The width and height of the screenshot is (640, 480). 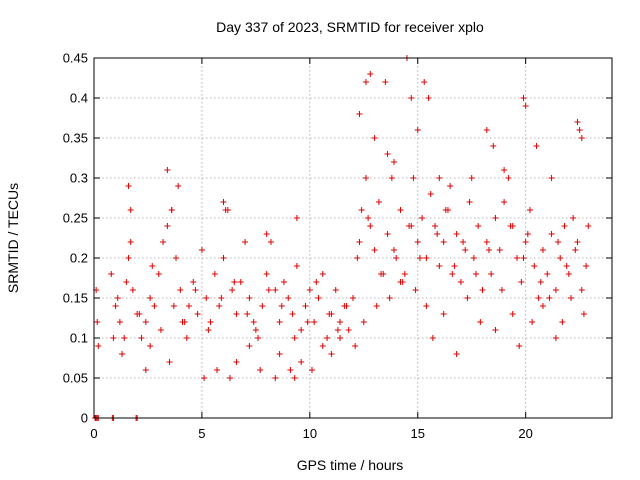 What do you see at coordinates (310, 433) in the screenshot?
I see `x-tick-label: 10` at bounding box center [310, 433].